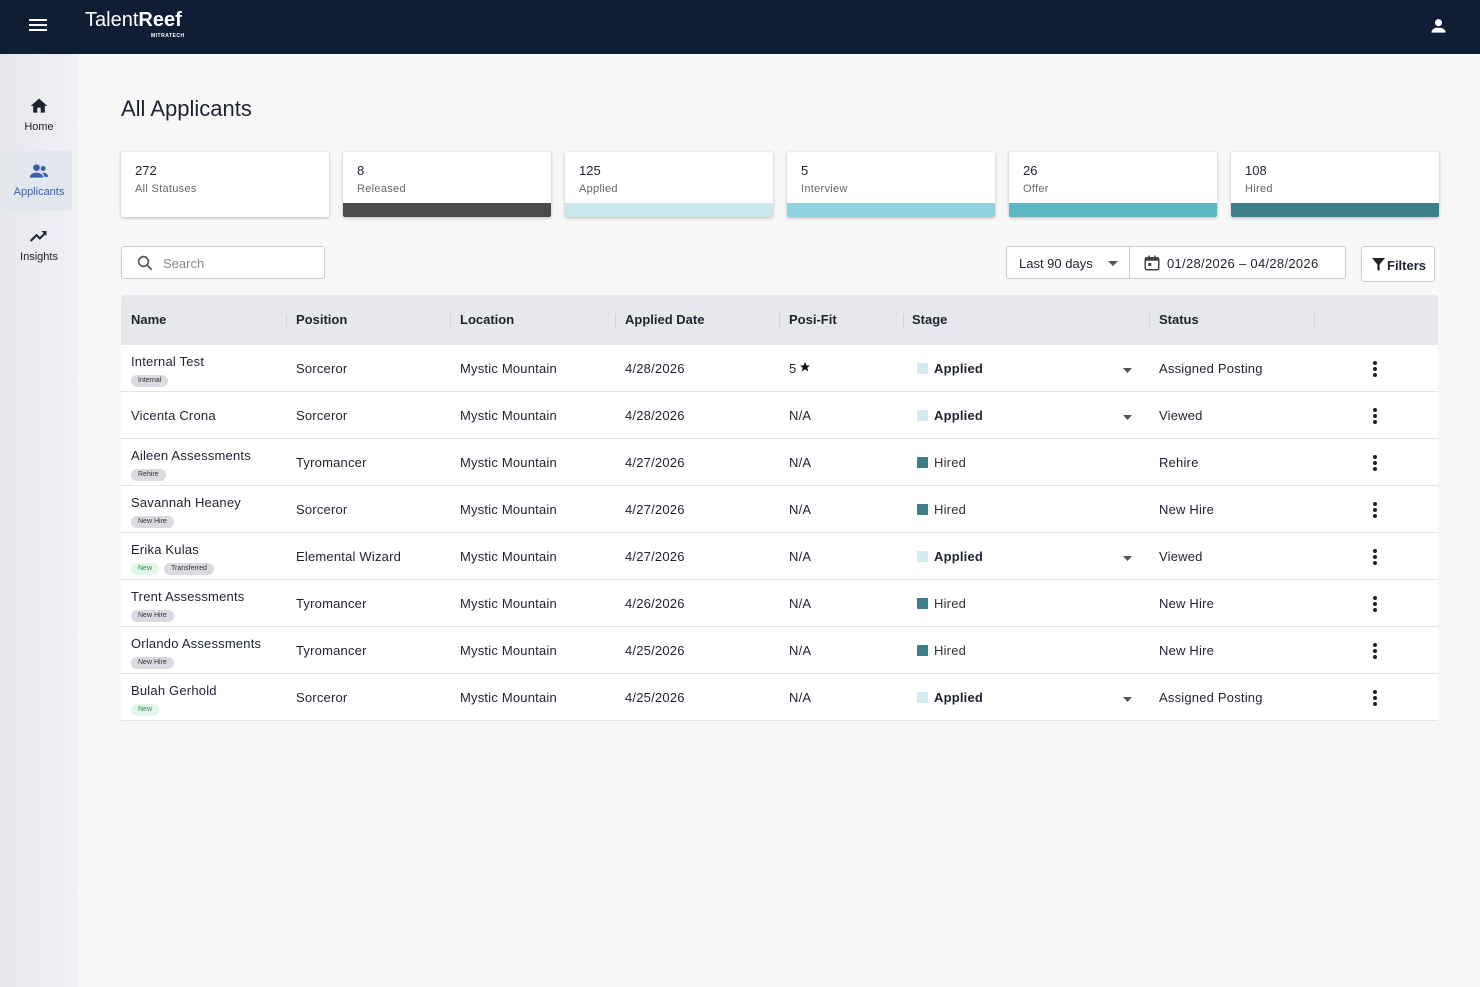 This screenshot has height=987, width=1480. Describe the element at coordinates (1127, 415) in the screenshot. I see `stage-caret` at that location.